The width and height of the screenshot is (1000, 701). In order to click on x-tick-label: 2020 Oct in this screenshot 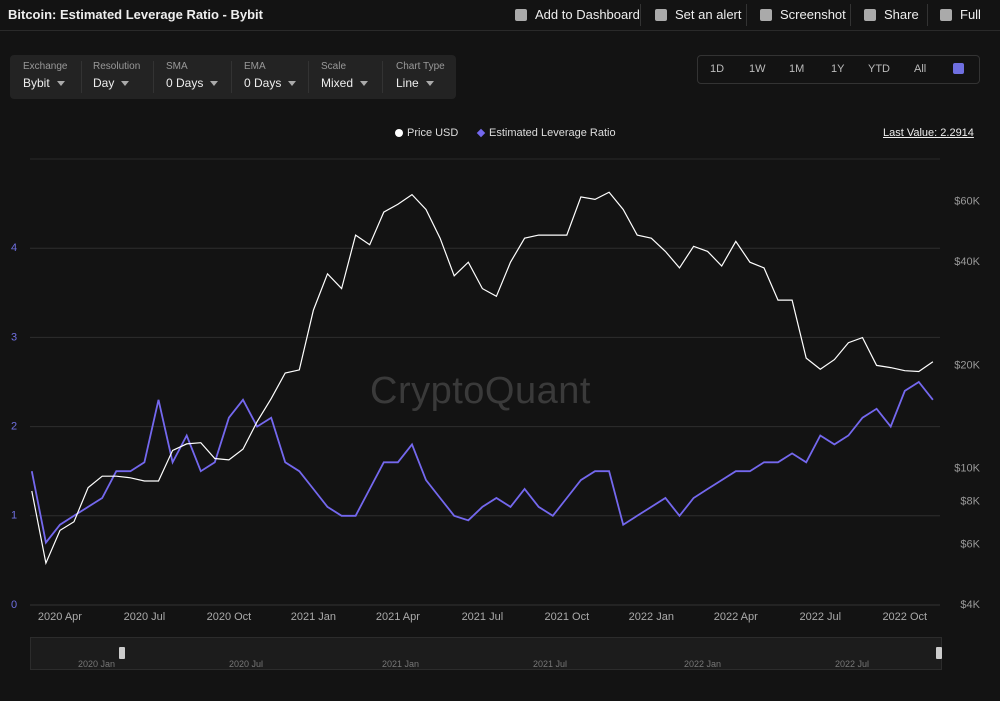, I will do `click(229, 617)`.